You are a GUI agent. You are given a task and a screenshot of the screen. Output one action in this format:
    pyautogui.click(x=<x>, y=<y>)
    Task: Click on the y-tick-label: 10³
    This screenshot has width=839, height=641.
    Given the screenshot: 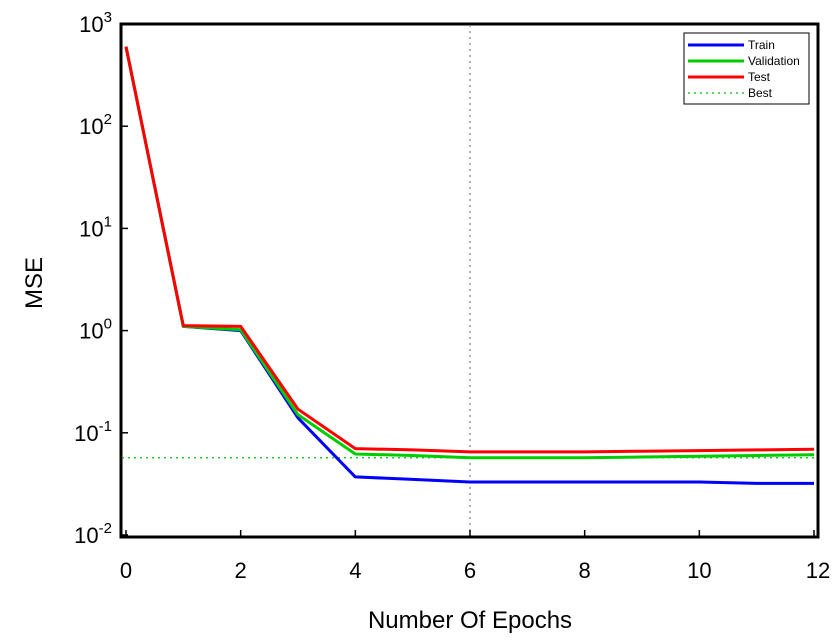 What is the action you would take?
    pyautogui.click(x=95, y=23)
    